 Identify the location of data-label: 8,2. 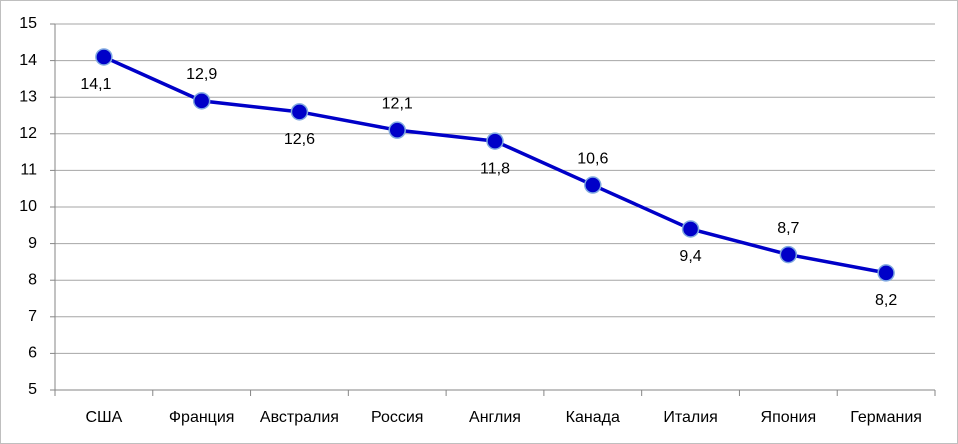
(886, 300).